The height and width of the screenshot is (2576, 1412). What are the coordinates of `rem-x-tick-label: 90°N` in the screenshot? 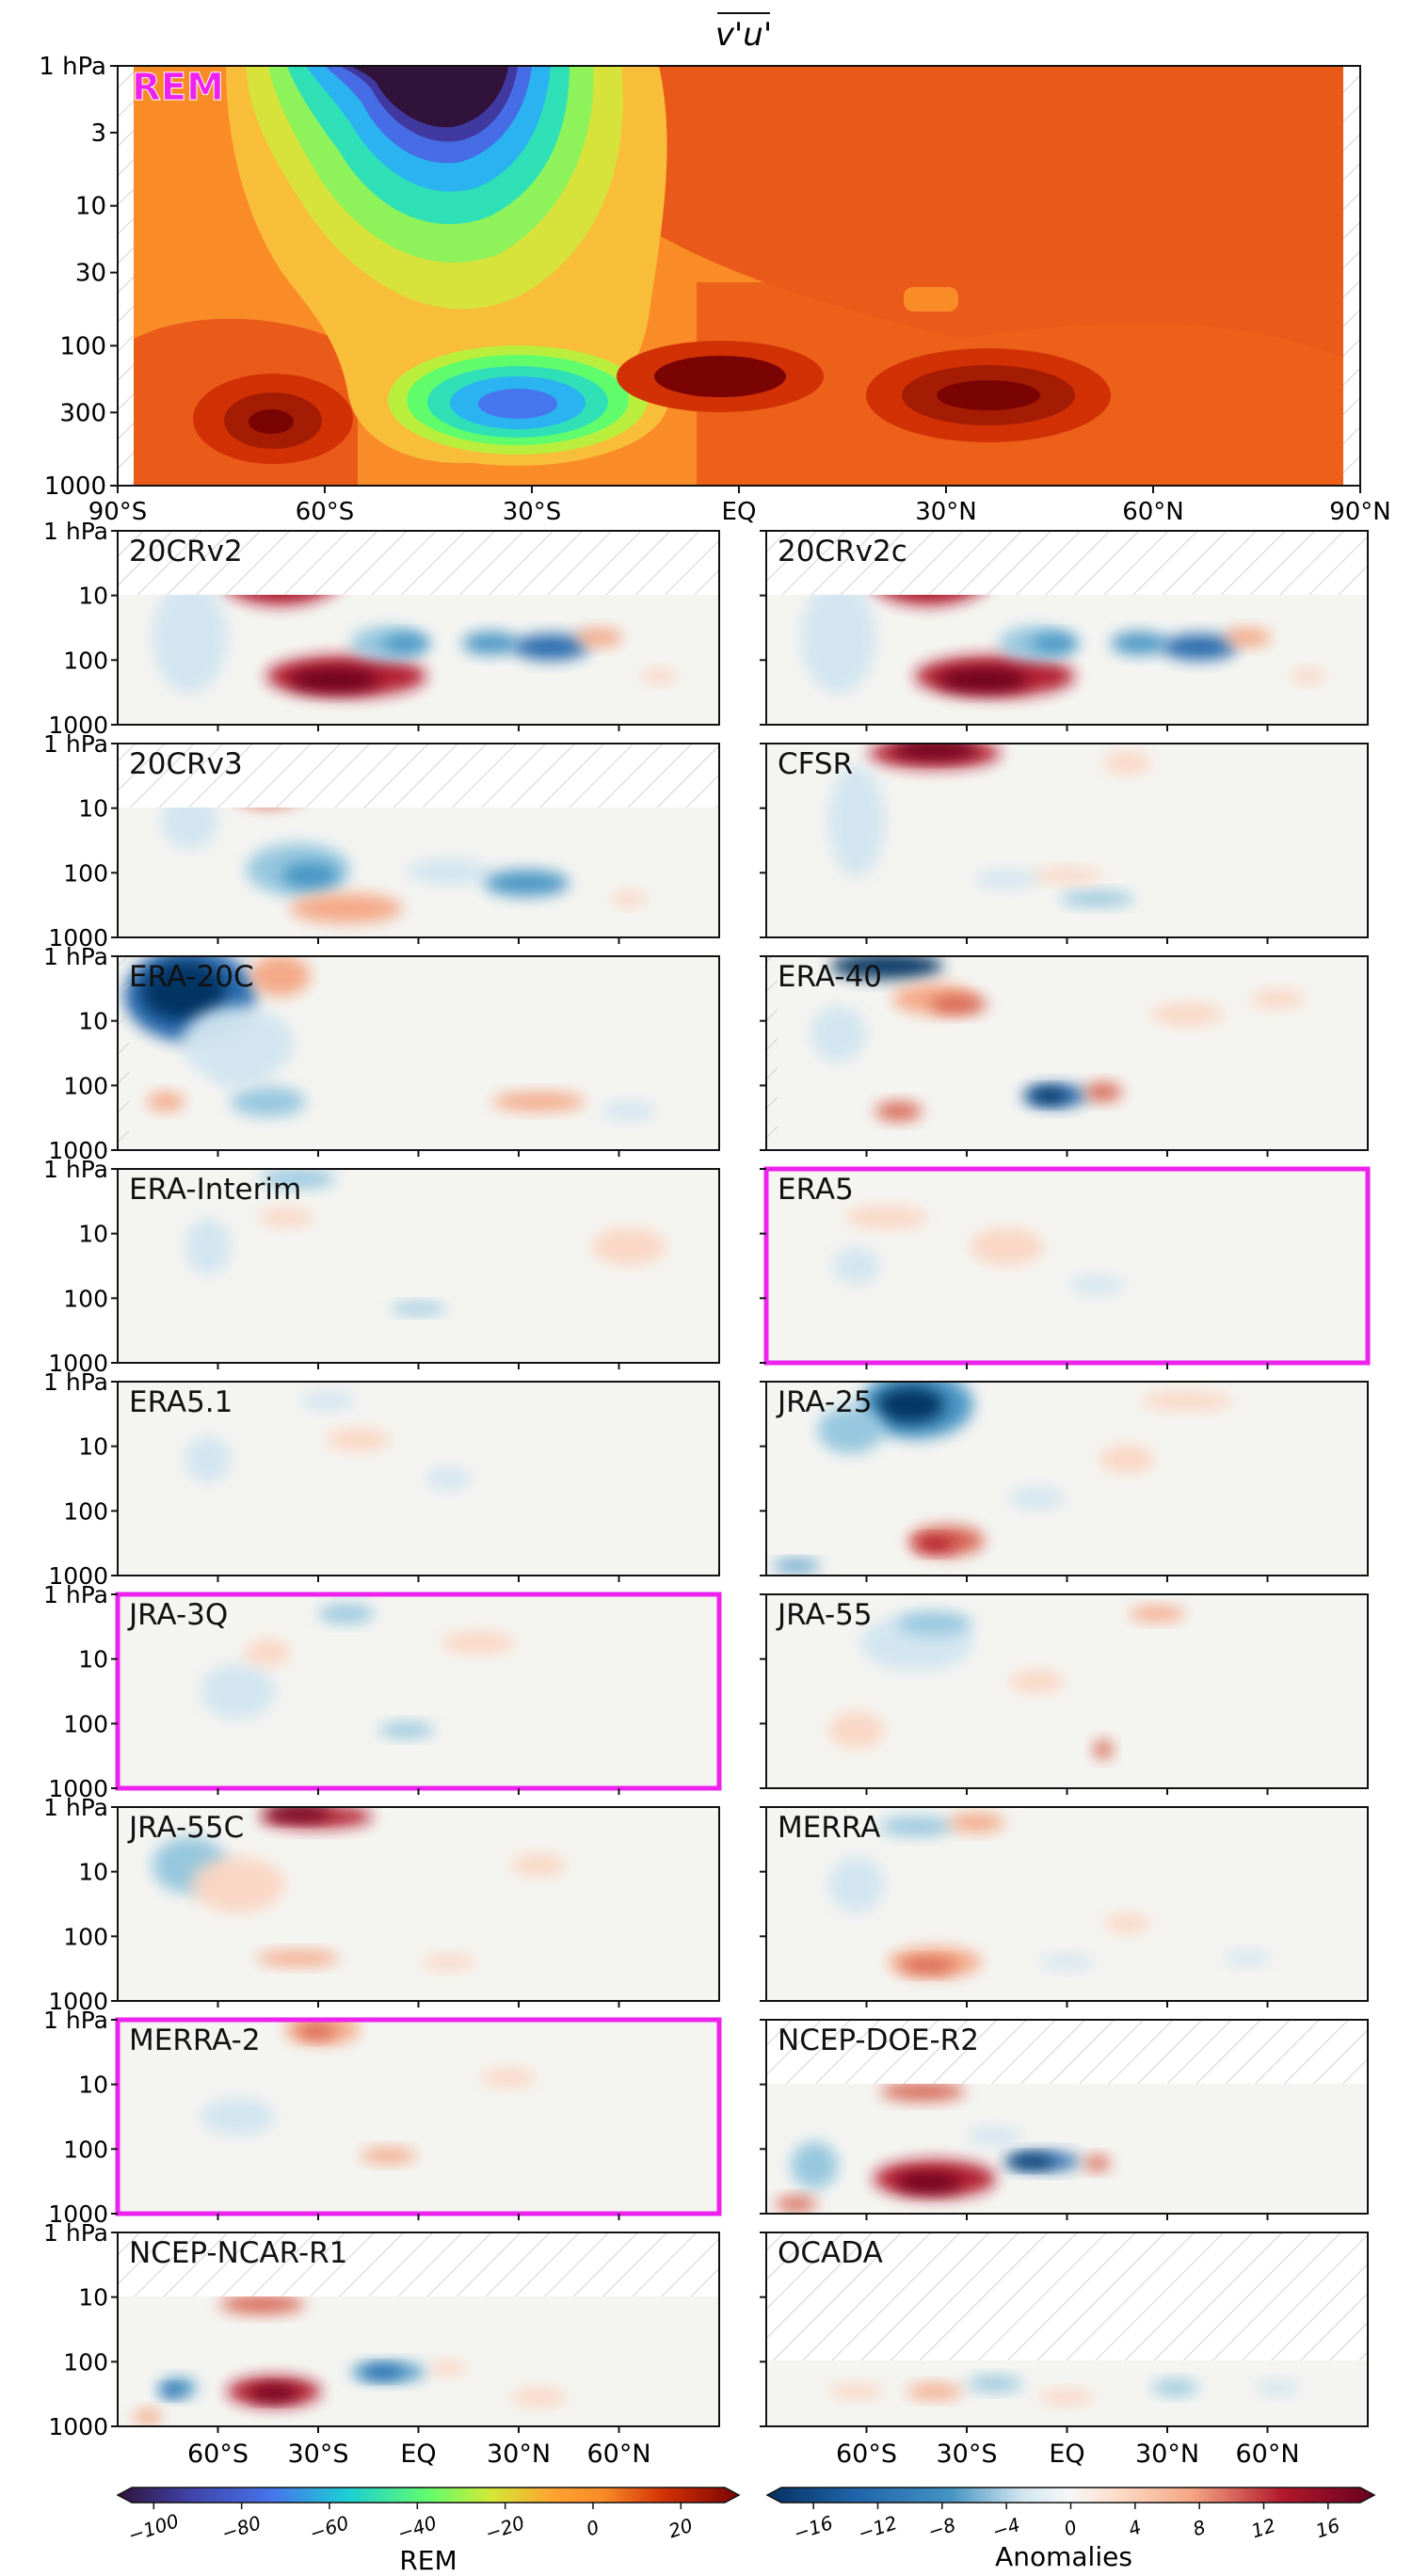 It's located at (1360, 512).